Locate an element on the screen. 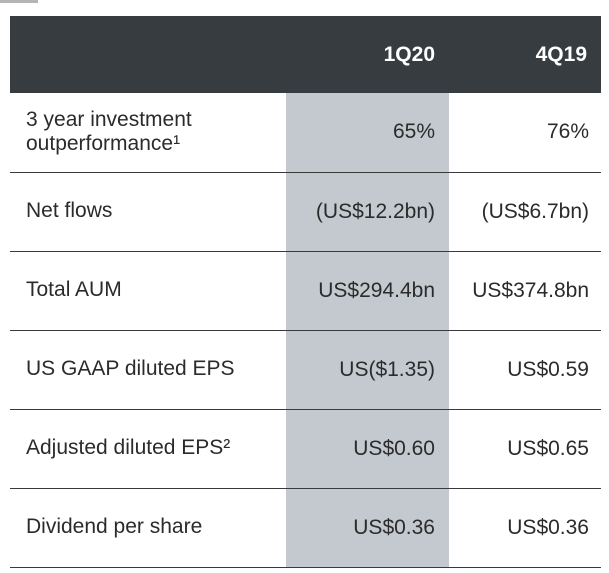 The height and width of the screenshot is (573, 609). row-label-gaap-diluted-eps: US GAAP diluted EPS is located at coordinates (148, 370).